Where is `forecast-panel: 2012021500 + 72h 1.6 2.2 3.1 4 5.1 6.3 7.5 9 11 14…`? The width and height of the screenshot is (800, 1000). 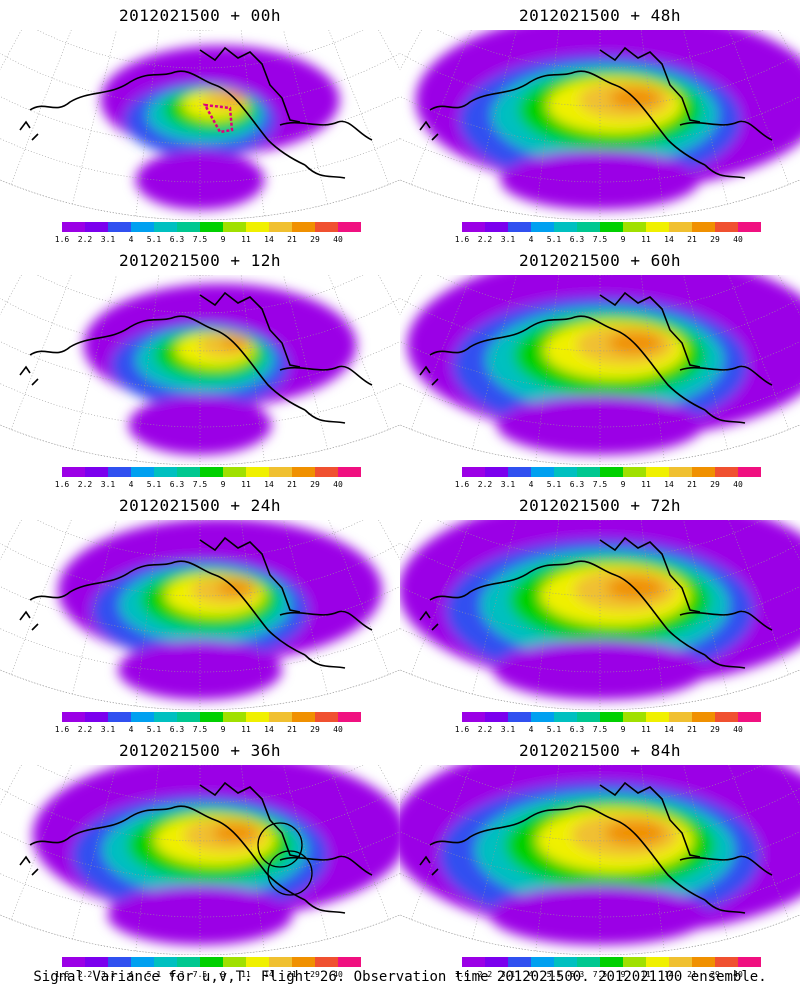 forecast-panel: 2012021500 + 72h 1.6 2.2 3.1 4 5.1 6.3 7.5 9 11 14… is located at coordinates (600, 612).